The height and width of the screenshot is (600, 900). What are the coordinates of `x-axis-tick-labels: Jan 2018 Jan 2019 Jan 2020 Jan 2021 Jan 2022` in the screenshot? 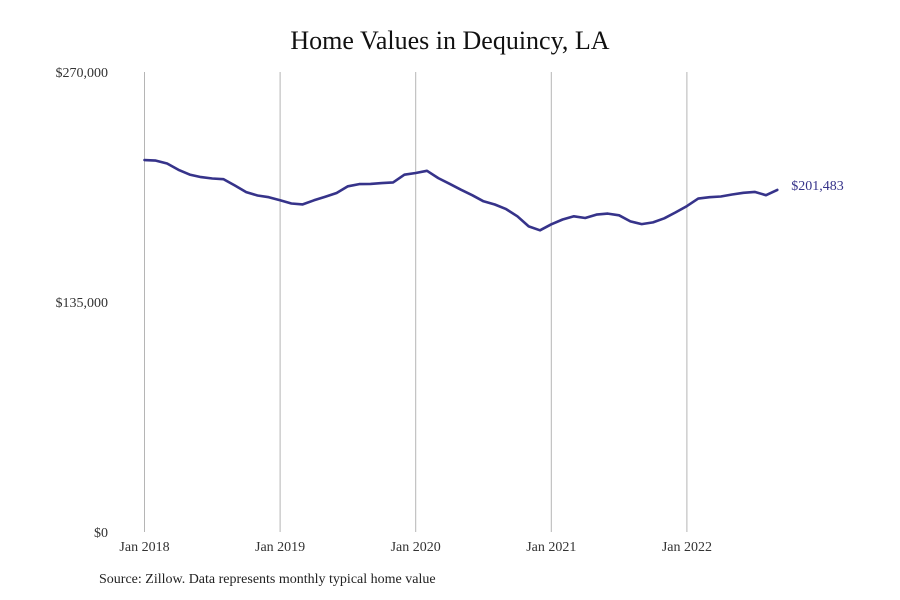 It's located at (415, 547).